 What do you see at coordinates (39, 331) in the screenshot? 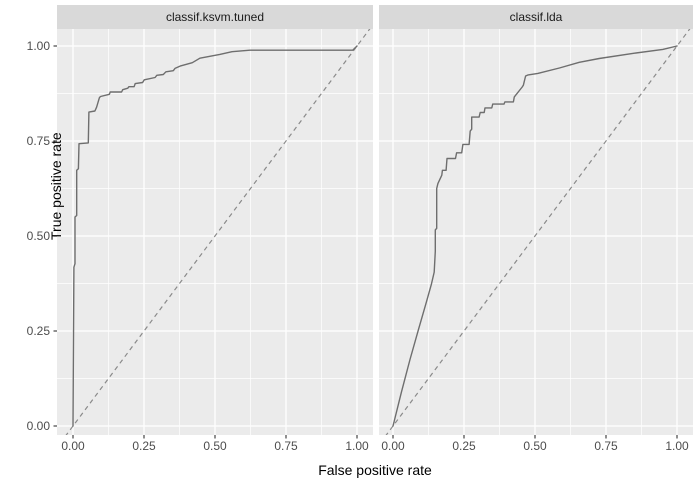
I see `y-tick-label: 0.25` at bounding box center [39, 331].